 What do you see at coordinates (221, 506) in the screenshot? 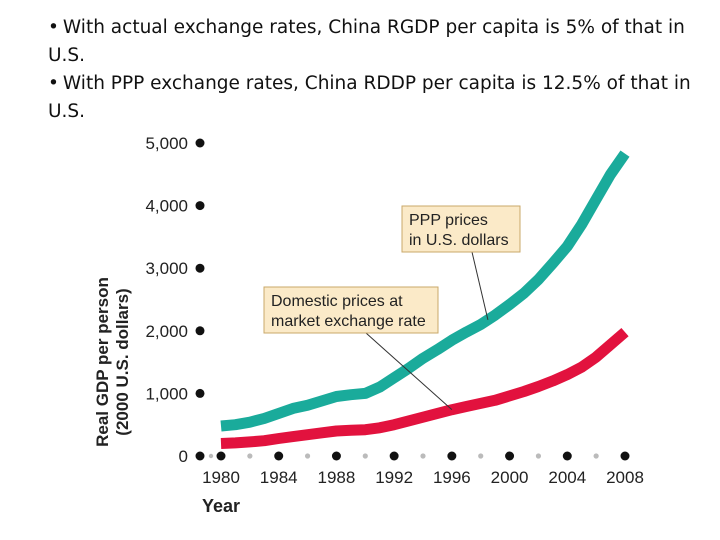
I see `x-axis-title: Year` at bounding box center [221, 506].